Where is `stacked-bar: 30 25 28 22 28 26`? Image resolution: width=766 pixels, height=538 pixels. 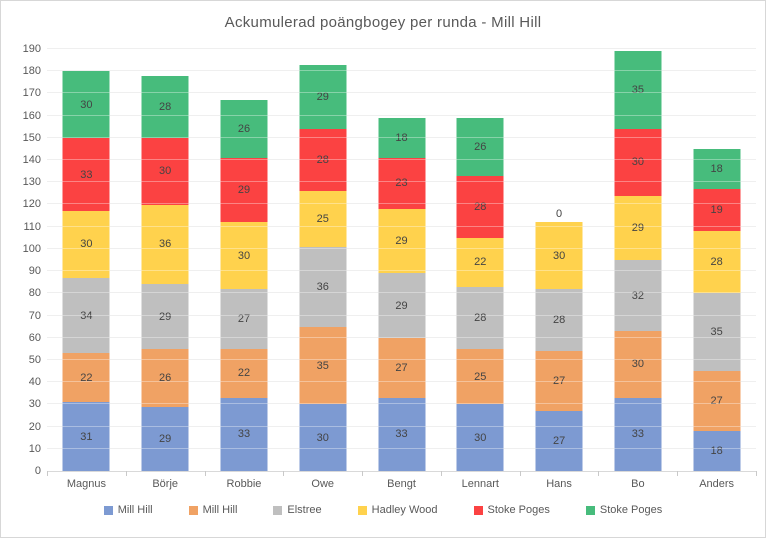
stacked-bar: 30 25 28 22 28 26 is located at coordinates (480, 294).